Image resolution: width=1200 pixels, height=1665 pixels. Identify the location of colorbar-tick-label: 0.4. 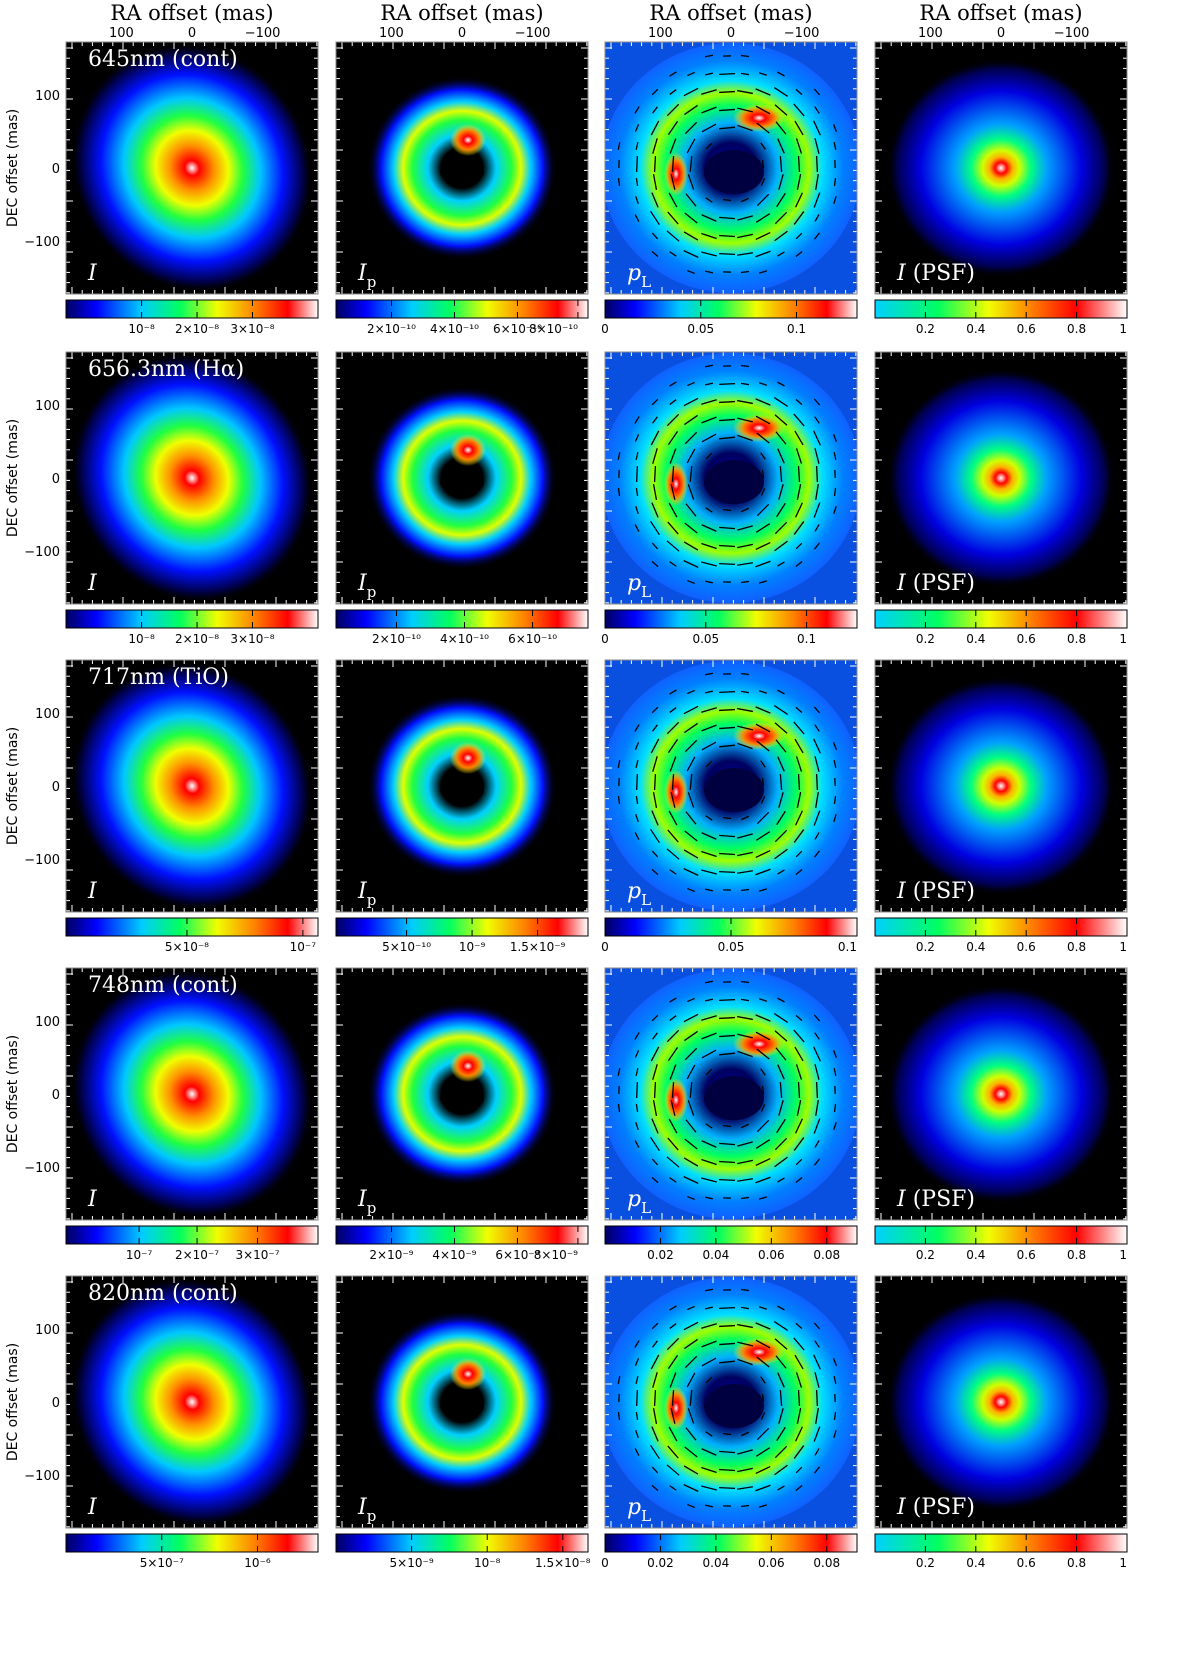
(975, 329).